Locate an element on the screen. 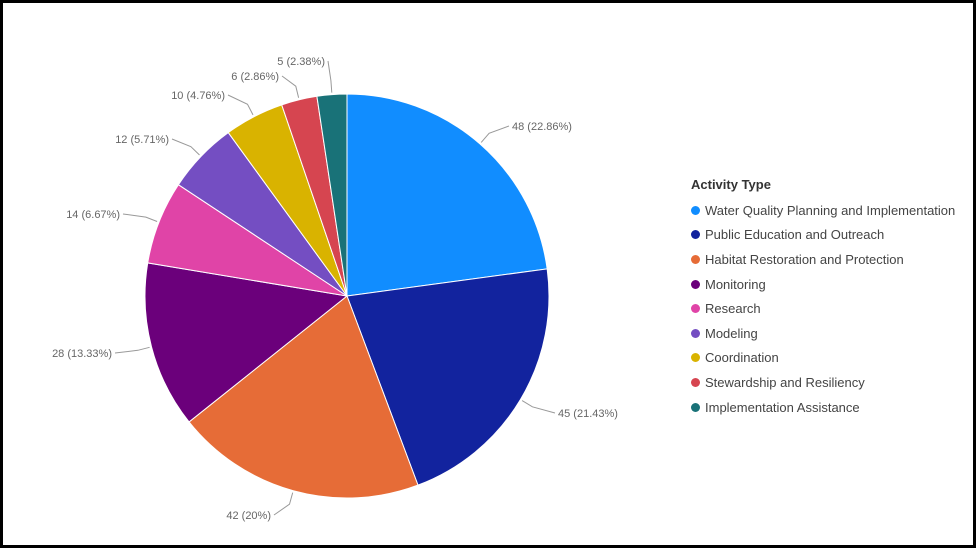 This screenshot has width=976, height=551. legend-label: Research is located at coordinates (733, 309).